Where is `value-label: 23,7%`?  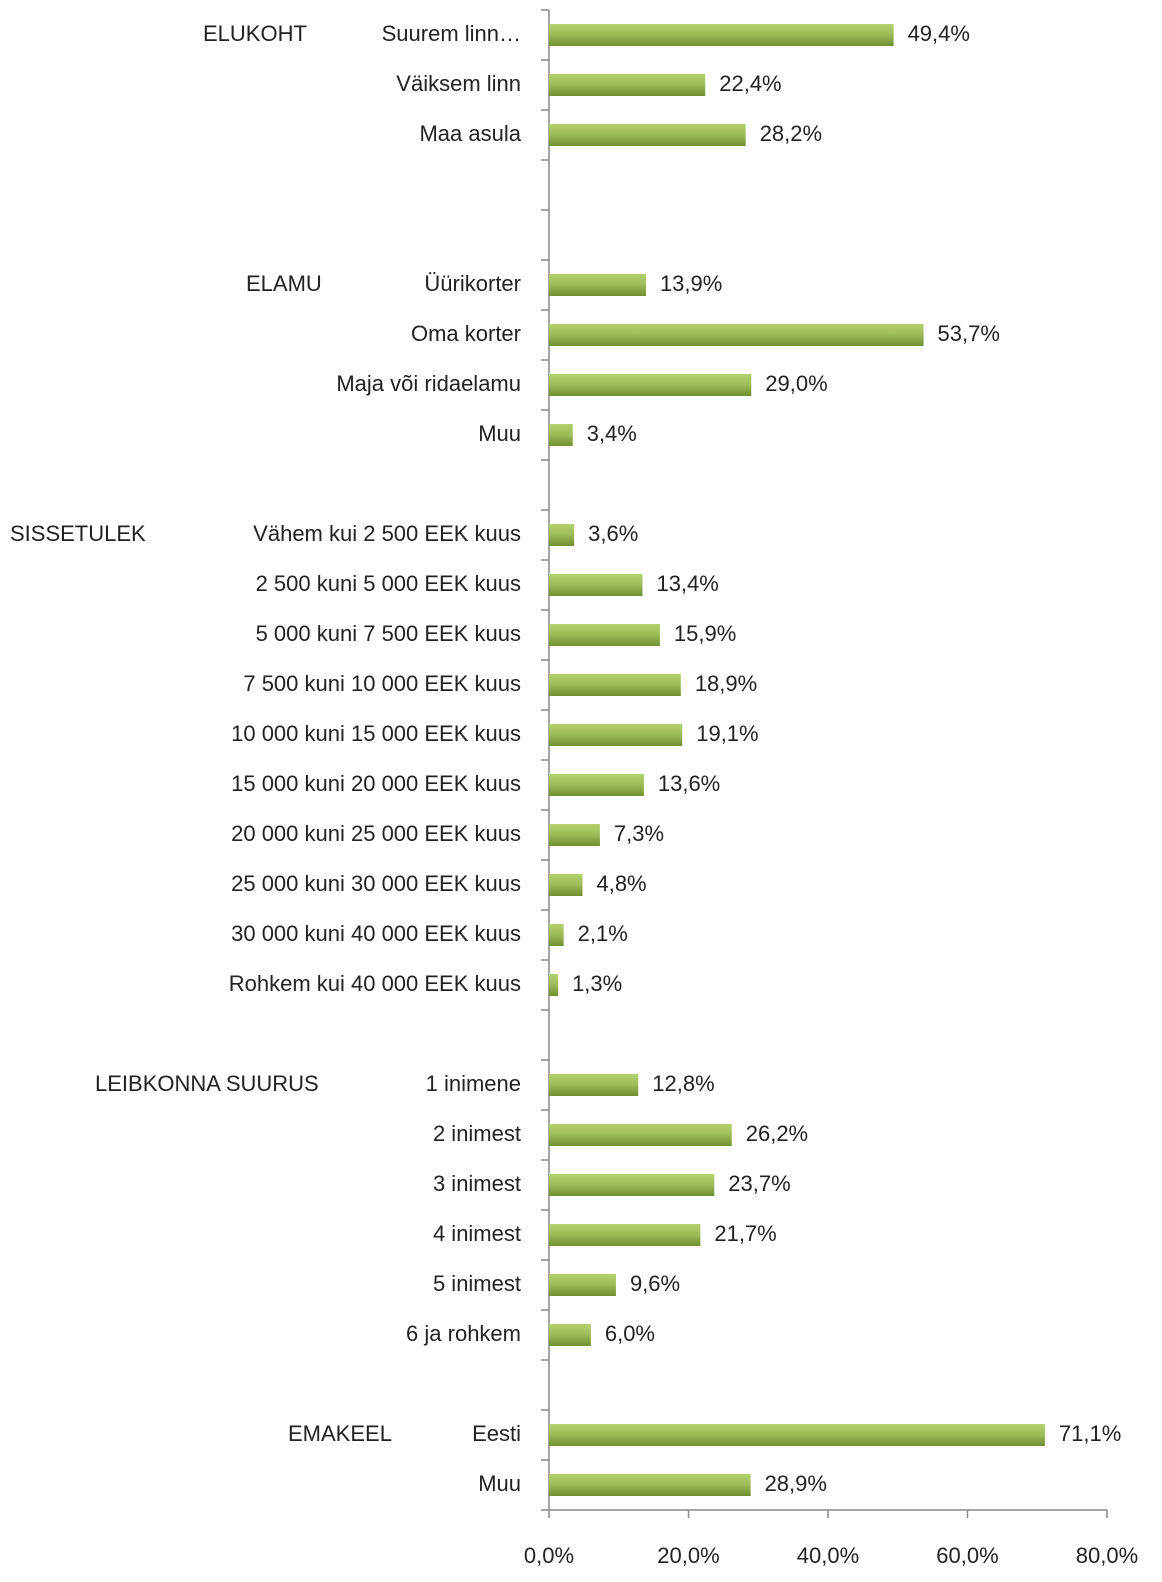 value-label: 23,7% is located at coordinates (759, 1183).